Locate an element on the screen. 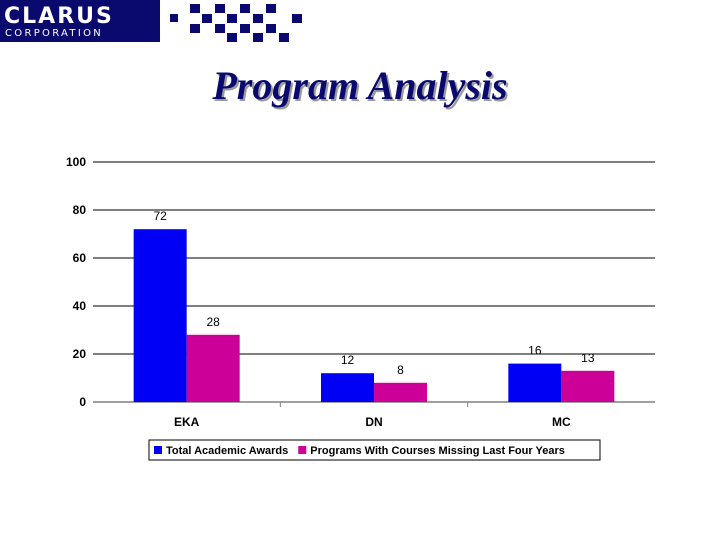 This screenshot has width=720, height=540. y-tick-label: 40 is located at coordinates (80, 306).